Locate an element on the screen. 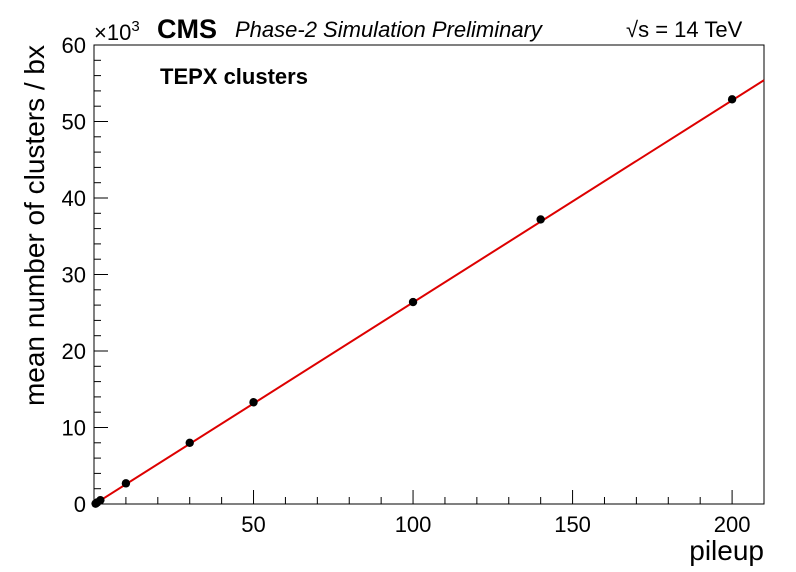  energy-label: √s = 14 TeV is located at coordinates (684, 29).